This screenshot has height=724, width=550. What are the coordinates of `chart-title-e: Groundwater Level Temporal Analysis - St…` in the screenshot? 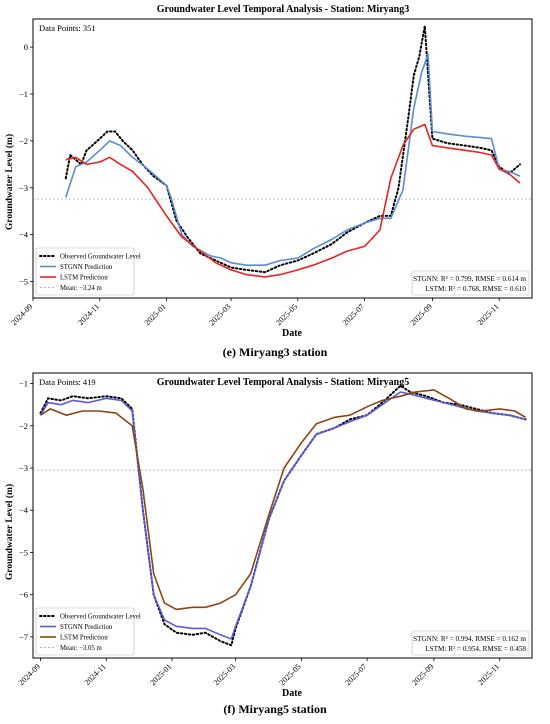 It's located at (283, 9).